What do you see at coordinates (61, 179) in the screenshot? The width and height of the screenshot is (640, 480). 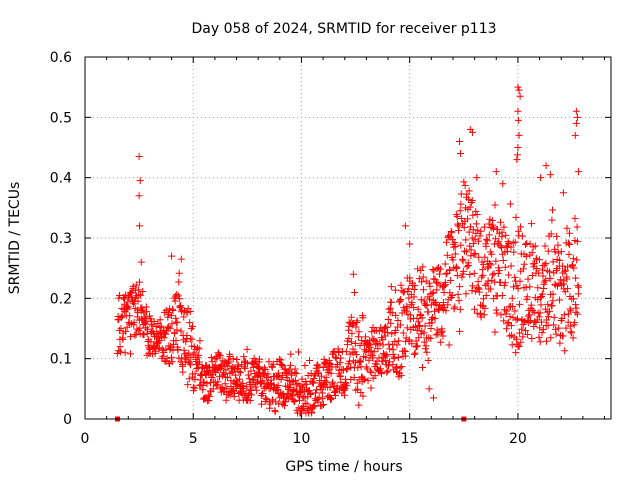 I see `y-tick-label: 0.4` at bounding box center [61, 179].